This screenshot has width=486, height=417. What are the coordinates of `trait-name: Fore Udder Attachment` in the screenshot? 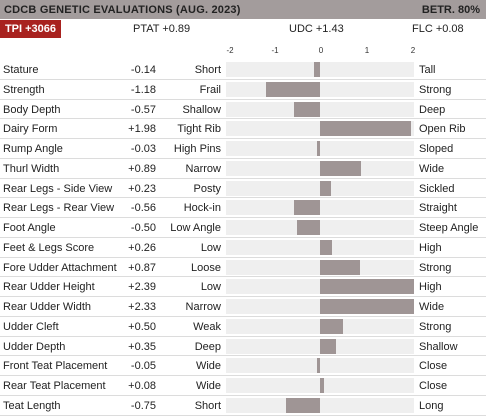 It's located at (60, 267).